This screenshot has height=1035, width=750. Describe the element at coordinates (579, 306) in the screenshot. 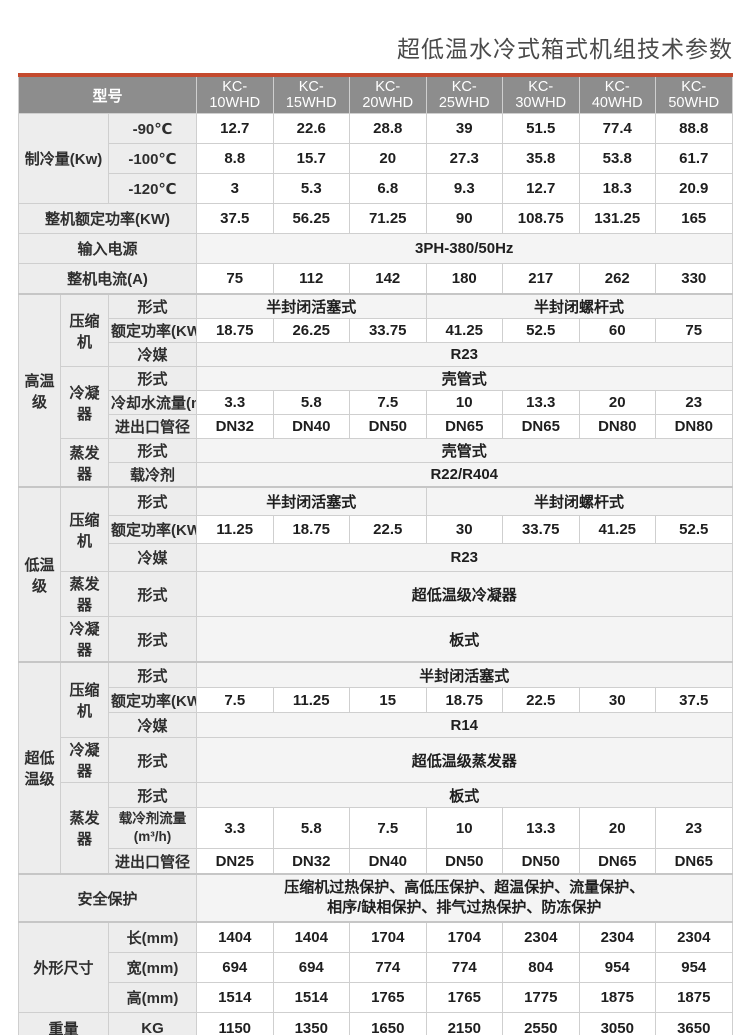

I see `high-compressor-type-screw: 半封闭螺杆式` at that location.